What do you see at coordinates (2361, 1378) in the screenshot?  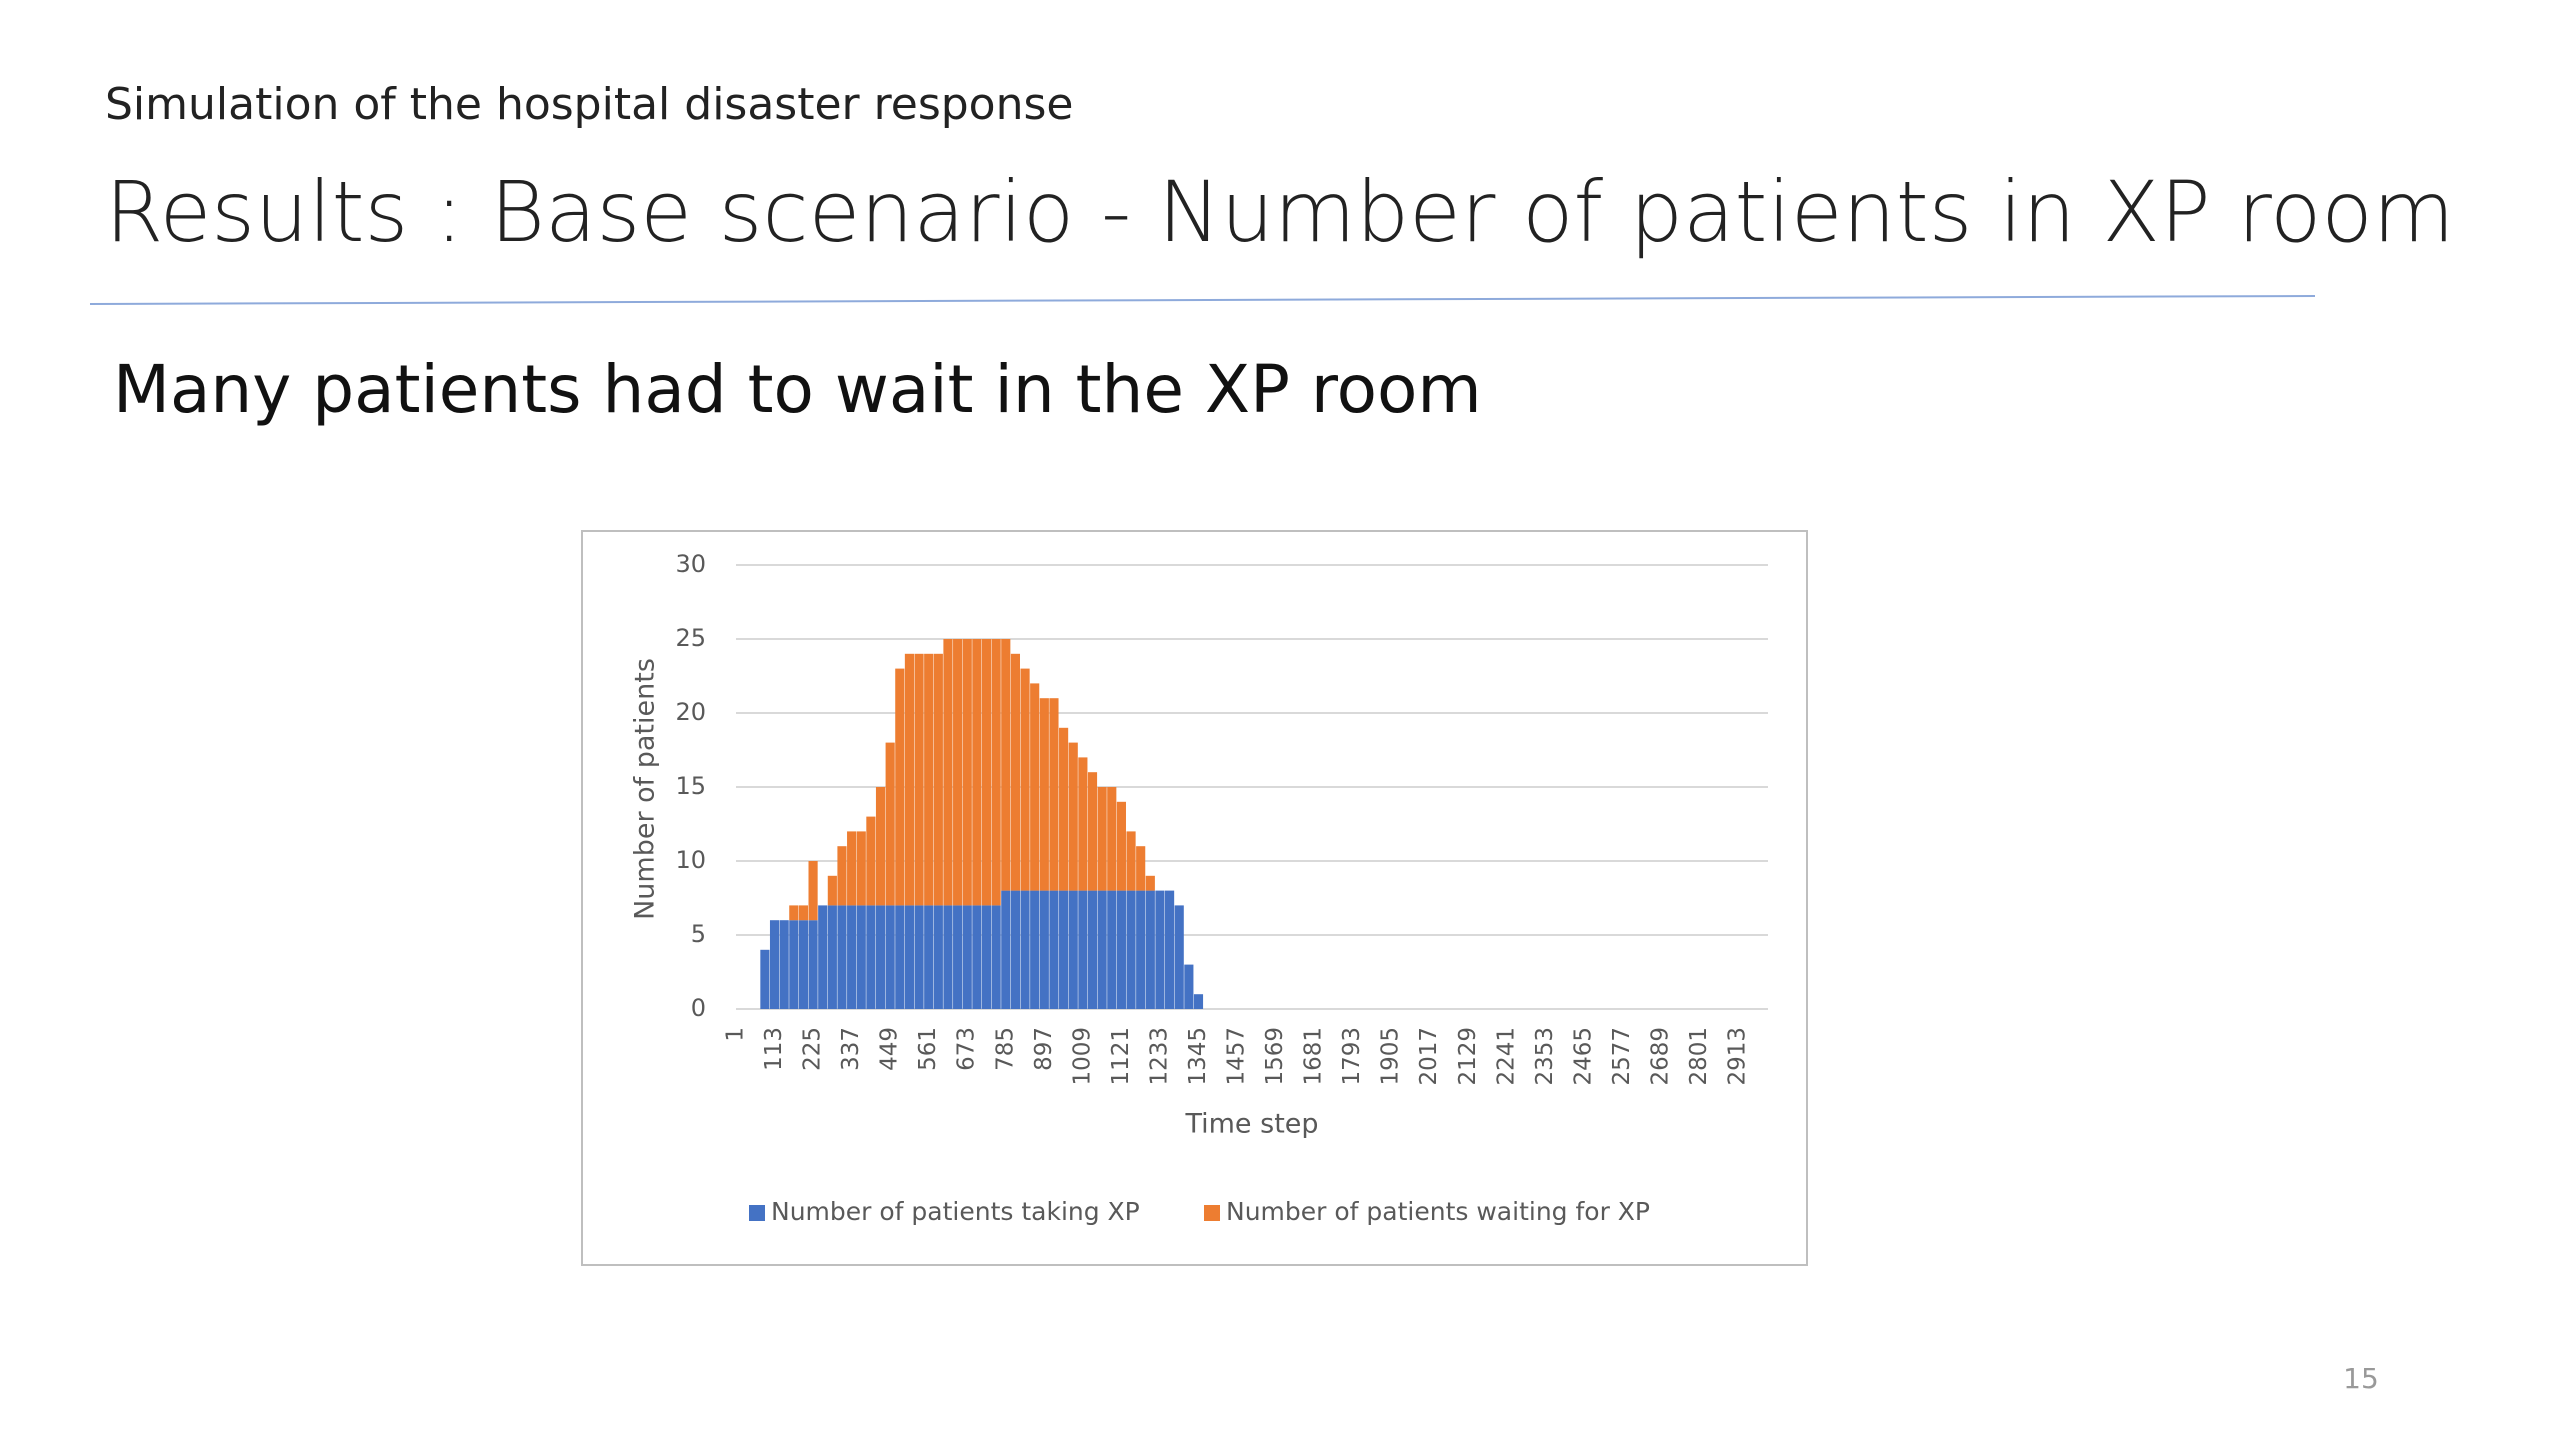 I see `page-number: 15` at bounding box center [2361, 1378].